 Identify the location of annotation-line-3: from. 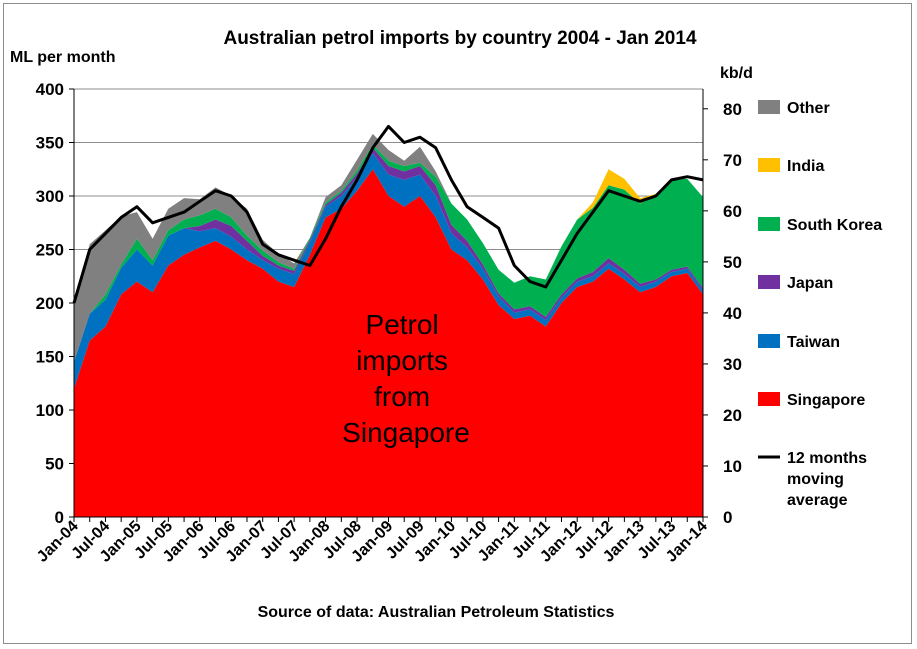
(402, 396).